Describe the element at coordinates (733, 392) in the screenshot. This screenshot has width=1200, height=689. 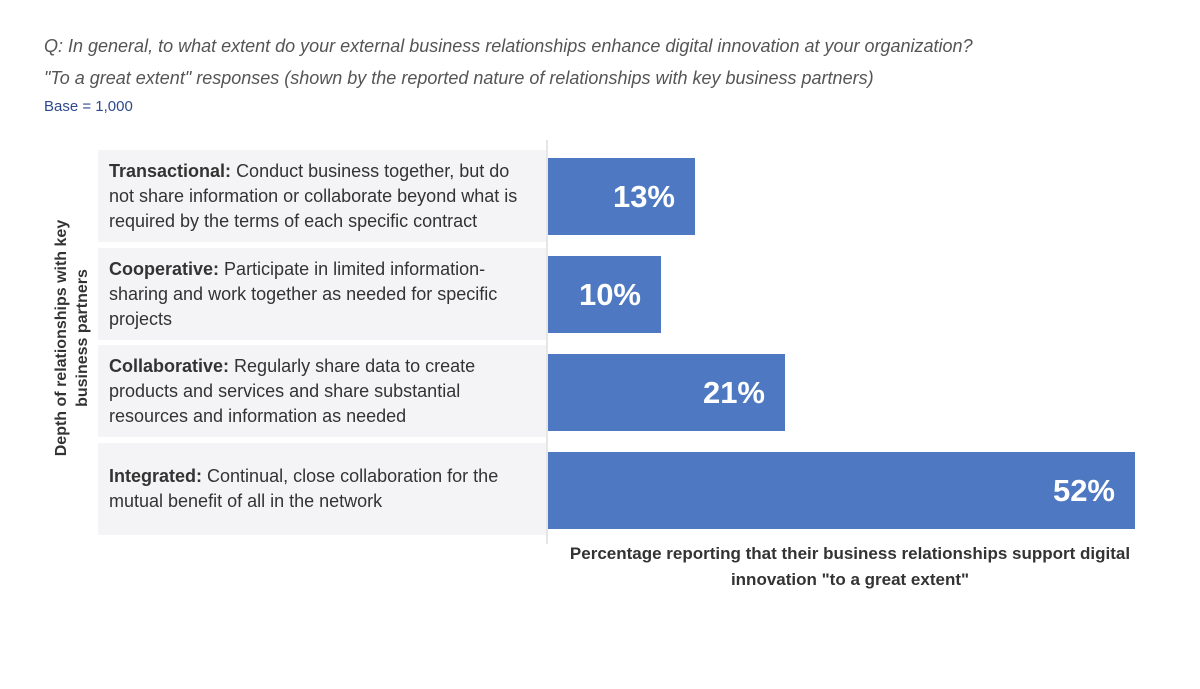
I see `bar-value-label: 21%` at that location.